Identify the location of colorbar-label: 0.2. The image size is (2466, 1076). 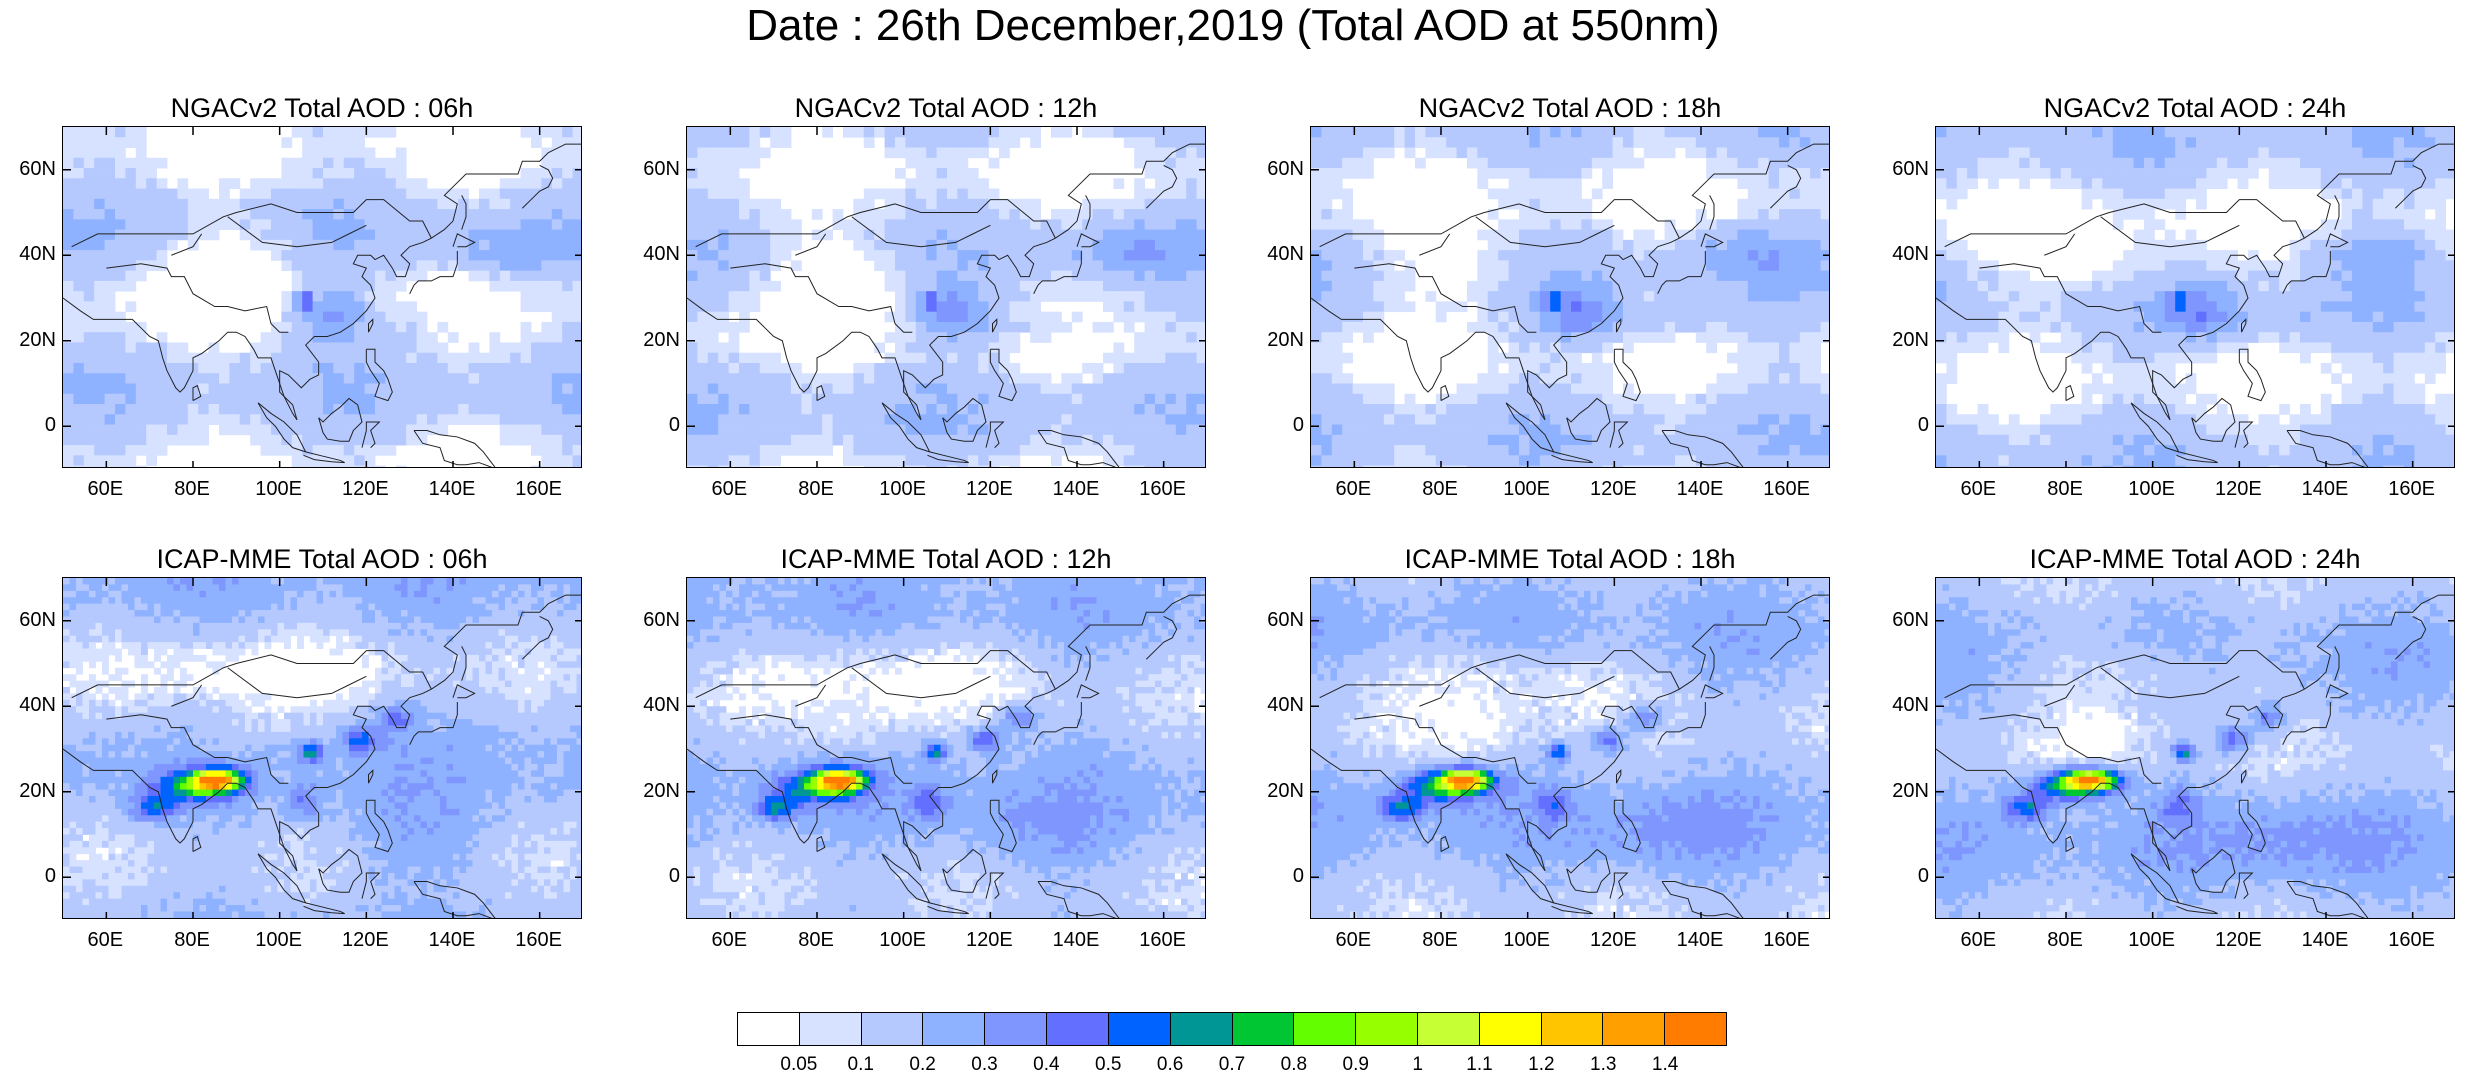
(923, 1065).